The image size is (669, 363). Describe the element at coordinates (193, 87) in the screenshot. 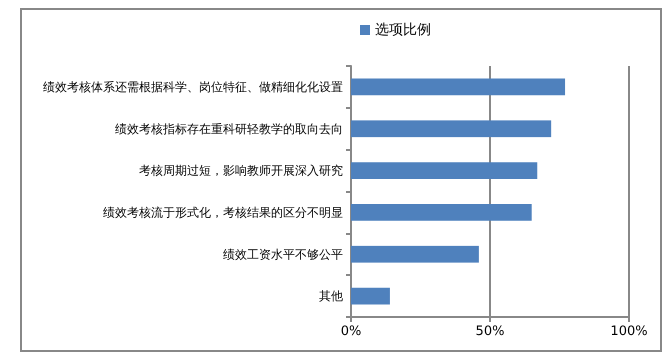

I see `y-tick-label: 绩效考核体系还需根据科学、岗位特征、做精细化化设置` at that location.